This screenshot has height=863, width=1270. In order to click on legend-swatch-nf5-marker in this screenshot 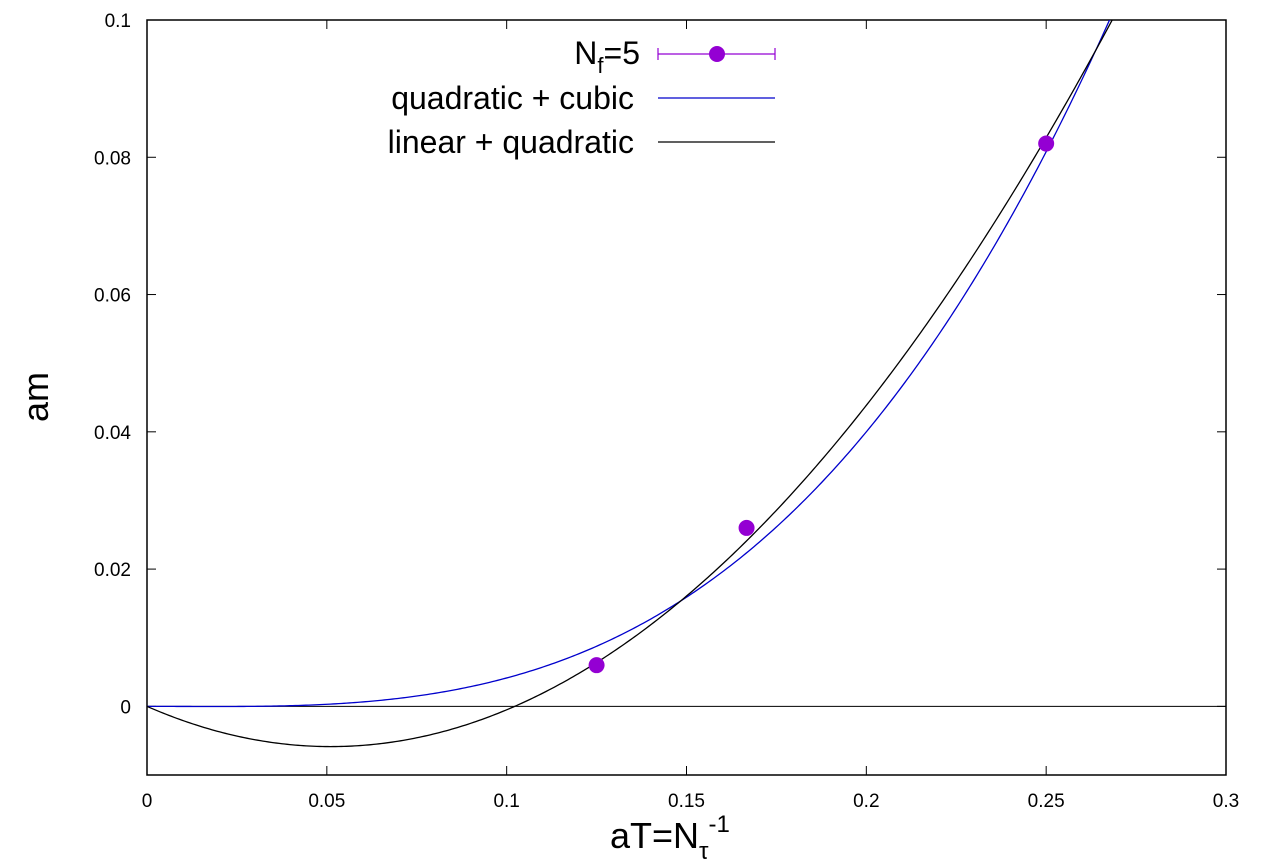, I will do `click(717, 54)`.